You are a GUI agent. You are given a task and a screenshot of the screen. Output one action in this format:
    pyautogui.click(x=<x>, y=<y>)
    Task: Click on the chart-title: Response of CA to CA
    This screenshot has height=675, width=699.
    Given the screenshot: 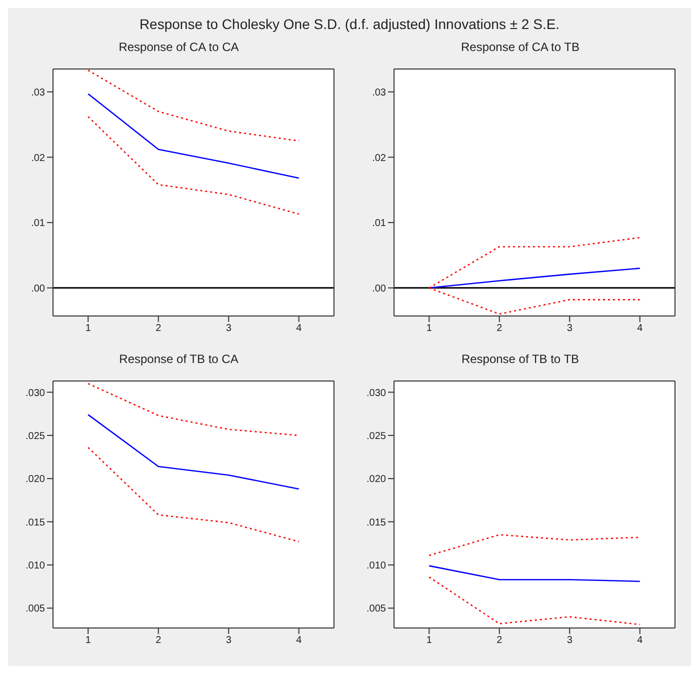 What is the action you would take?
    pyautogui.click(x=179, y=47)
    